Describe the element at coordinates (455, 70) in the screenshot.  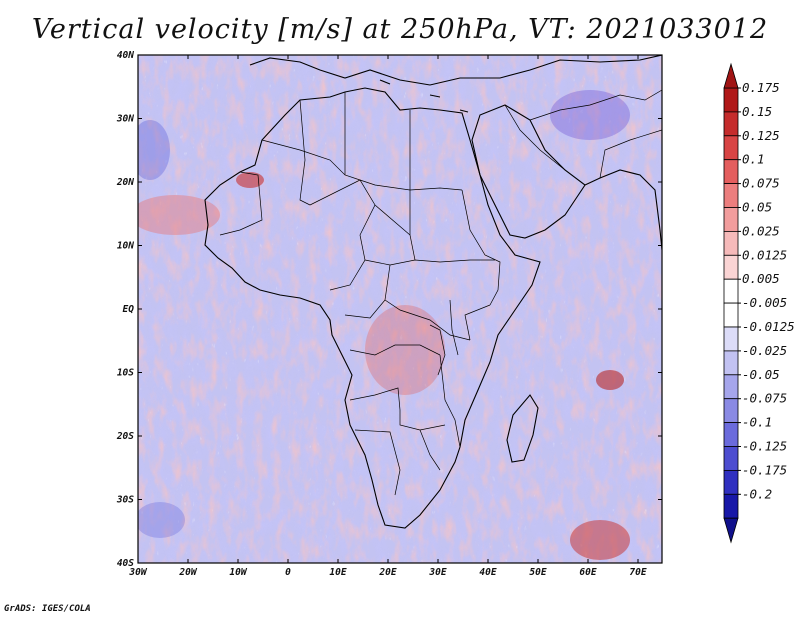
I see `europe-coastline` at that location.